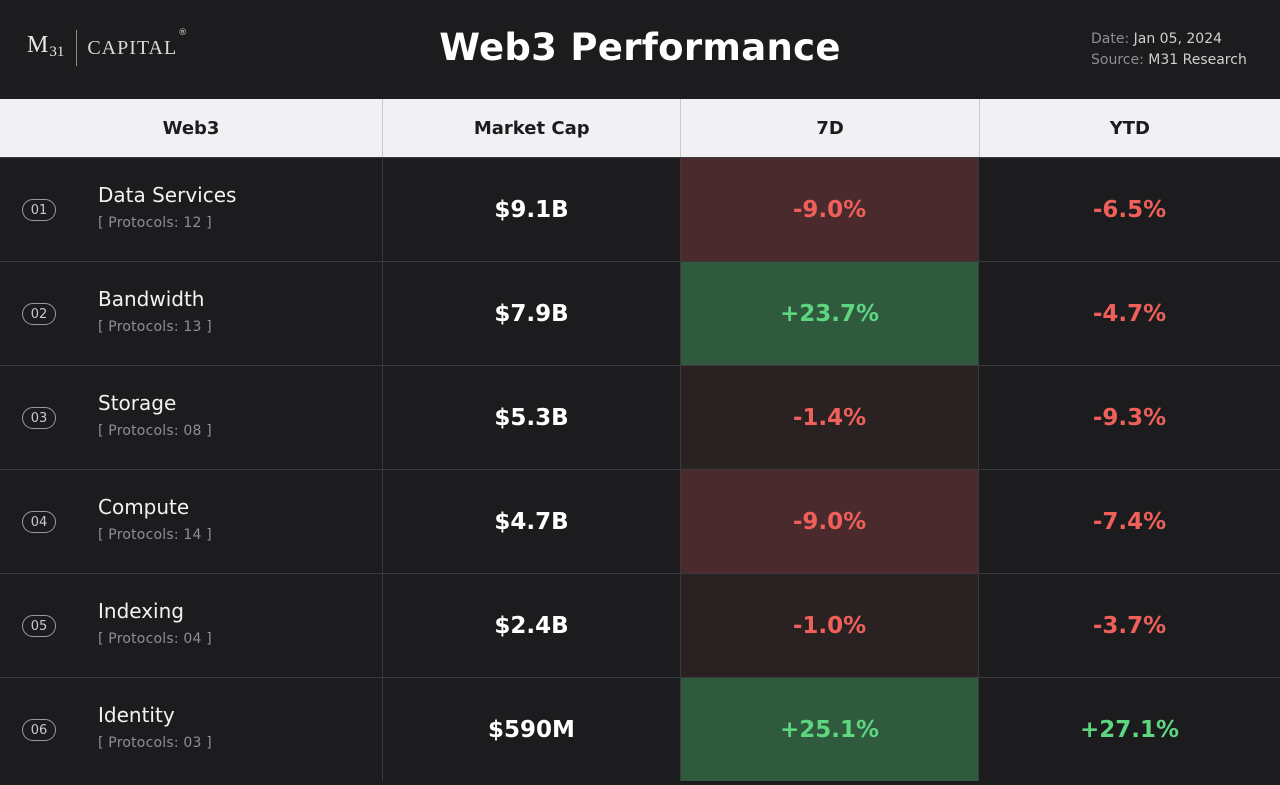 The height and width of the screenshot is (785, 1280). Describe the element at coordinates (1197, 60) in the screenshot. I see `source-value: M31 Research` at that location.